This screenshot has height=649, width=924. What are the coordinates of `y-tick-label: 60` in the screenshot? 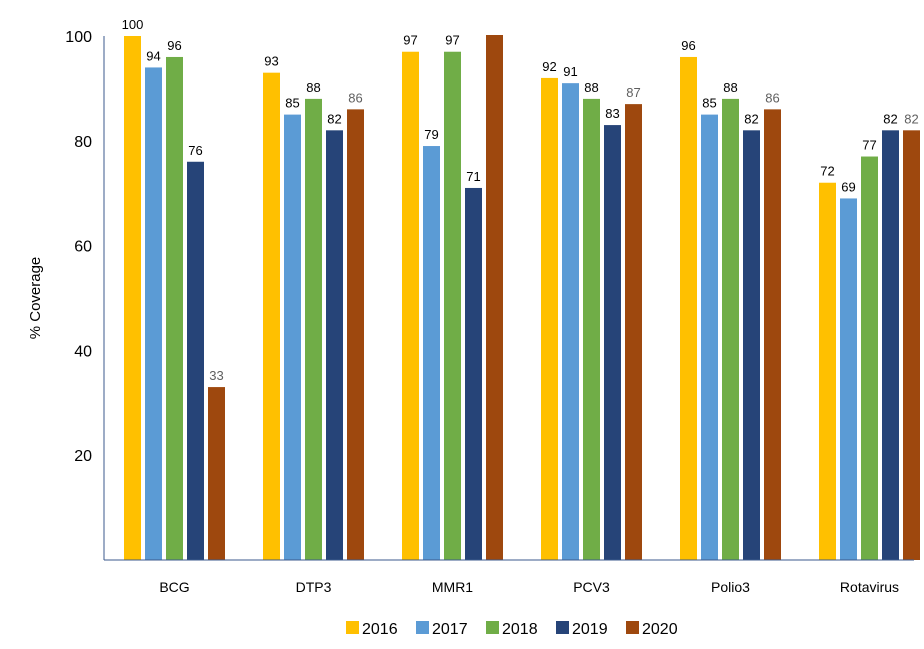 It's located at (83, 247).